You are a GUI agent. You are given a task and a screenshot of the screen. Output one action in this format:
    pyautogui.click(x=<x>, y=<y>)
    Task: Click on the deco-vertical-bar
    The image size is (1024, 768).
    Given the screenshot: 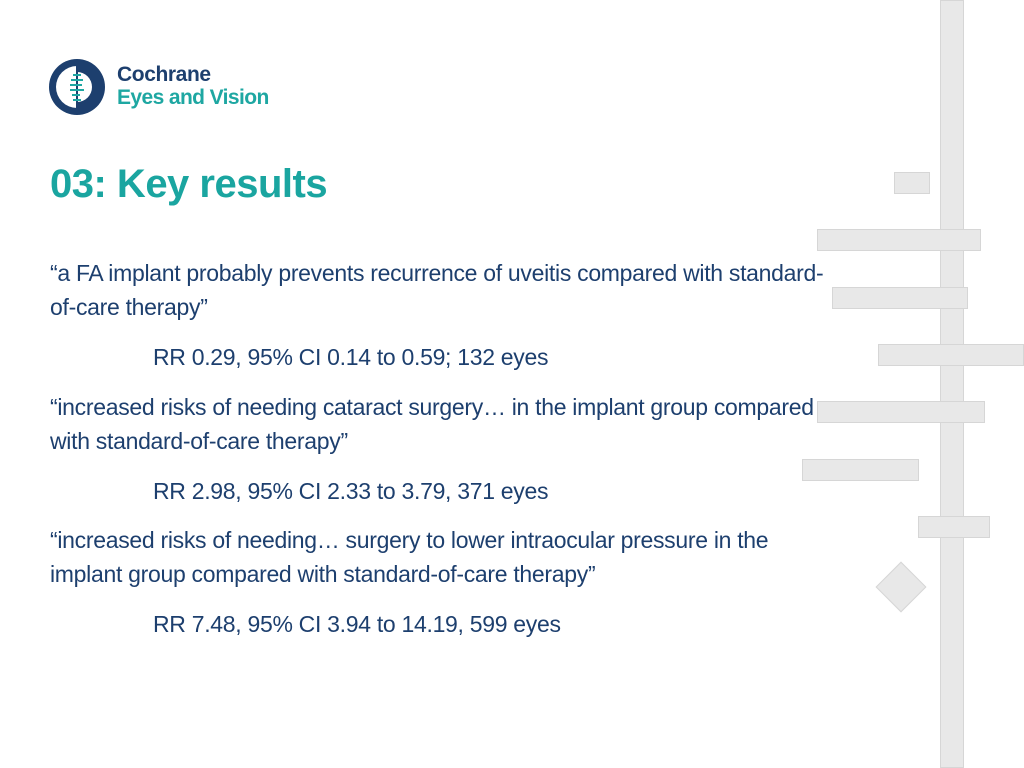 What is the action you would take?
    pyautogui.click(x=952, y=384)
    